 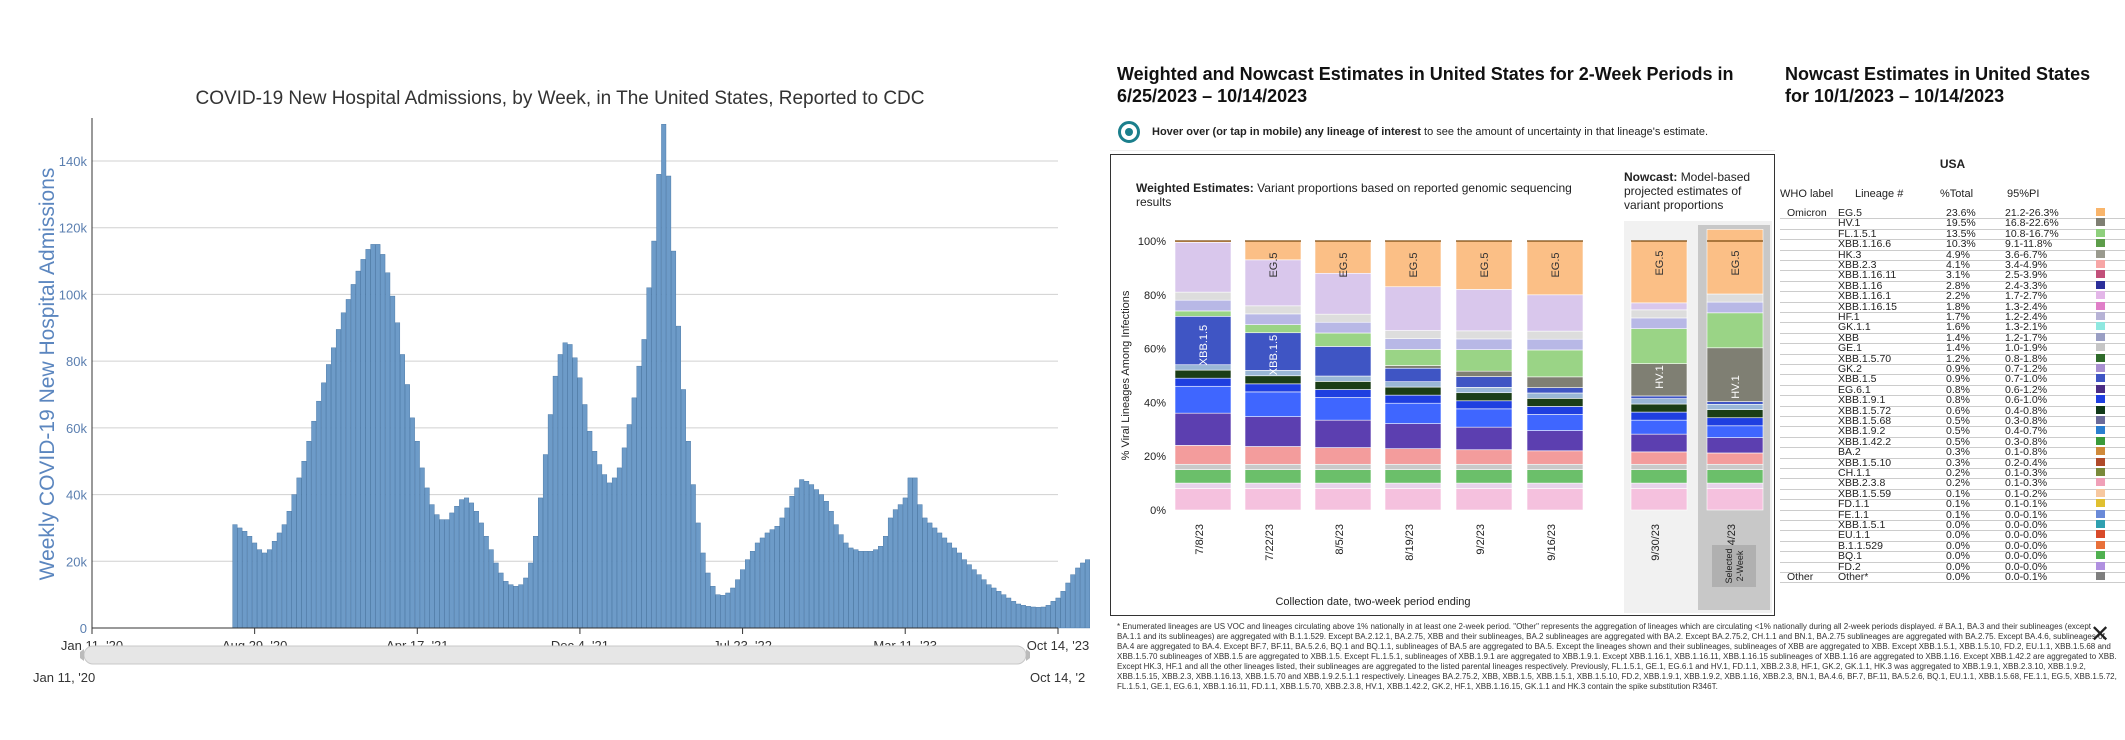 What do you see at coordinates (1952, 245) in the screenshot?
I see `table-row: XBB.1.16.6 10.3% 9.1-11.8%` at bounding box center [1952, 245].